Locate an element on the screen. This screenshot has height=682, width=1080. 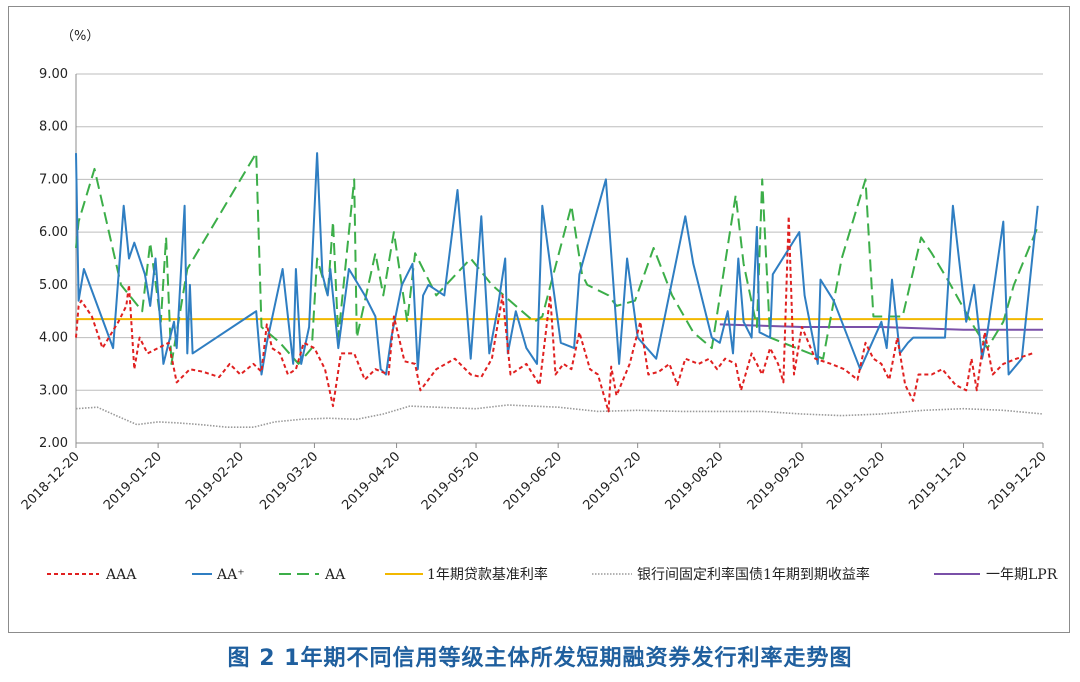
y-tick-label: 4.00 is located at coordinates (53, 338).